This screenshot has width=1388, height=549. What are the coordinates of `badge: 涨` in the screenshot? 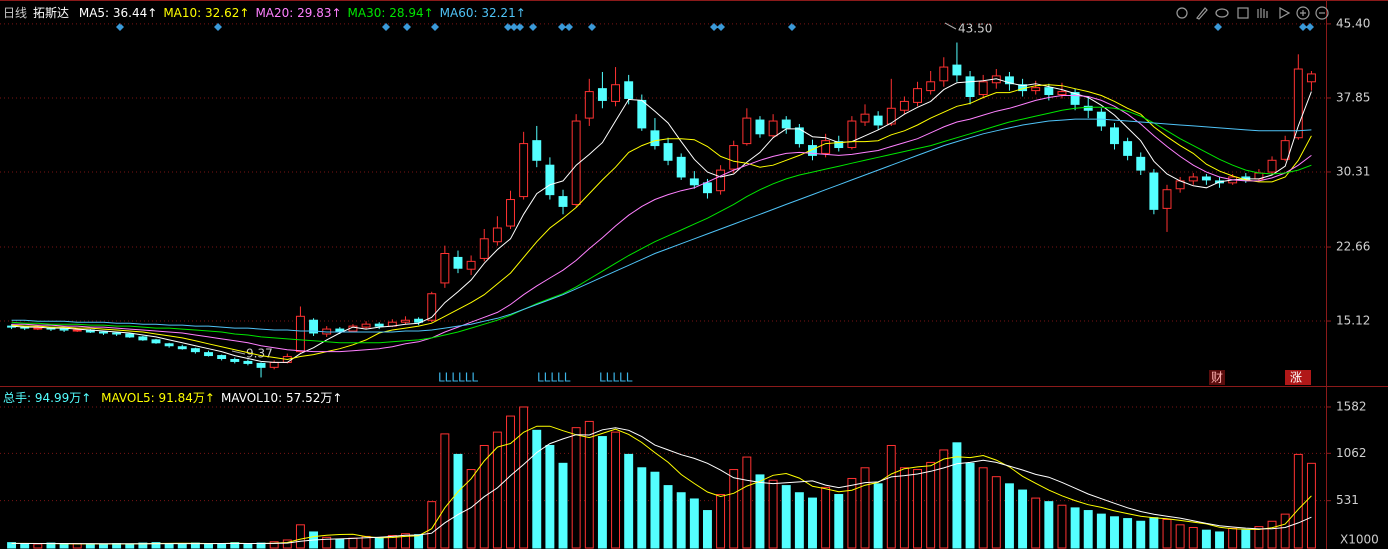 It's located at (1296, 377).